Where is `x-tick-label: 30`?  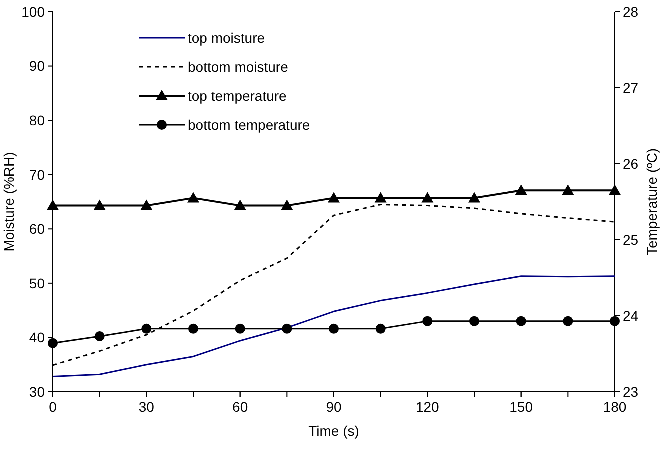
x-tick-label: 30 is located at coordinates (146, 407).